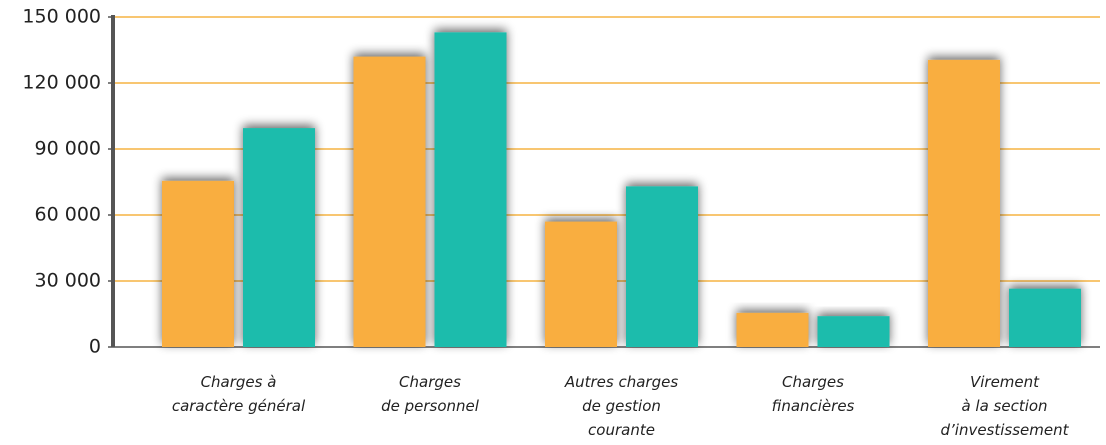 This screenshot has width=1106, height=445. What do you see at coordinates (68, 215) in the screenshot?
I see `y-tick-label: 60 000` at bounding box center [68, 215].